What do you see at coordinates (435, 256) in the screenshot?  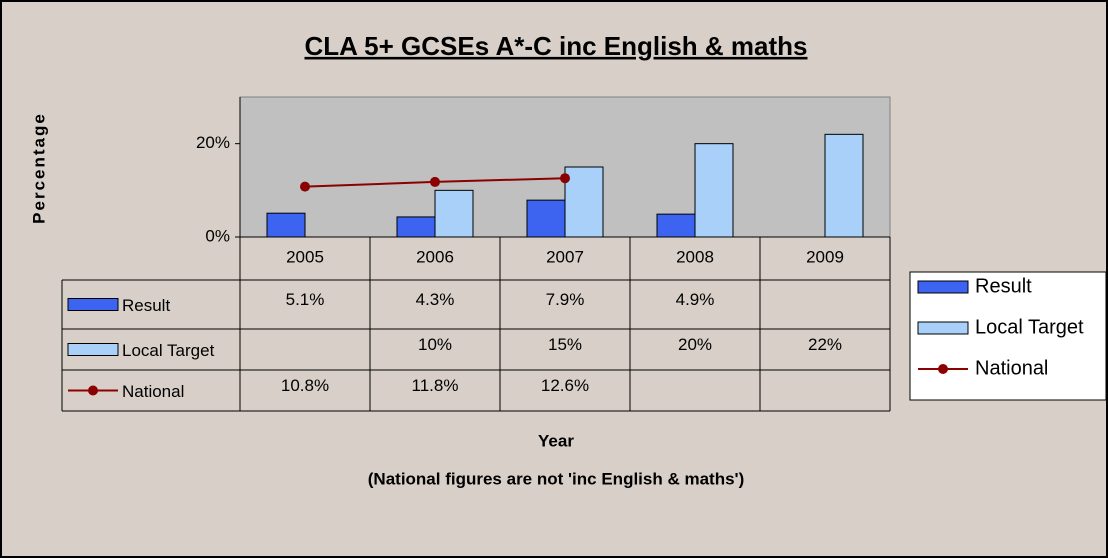 I see `x-tick-label: 2006` at bounding box center [435, 256].